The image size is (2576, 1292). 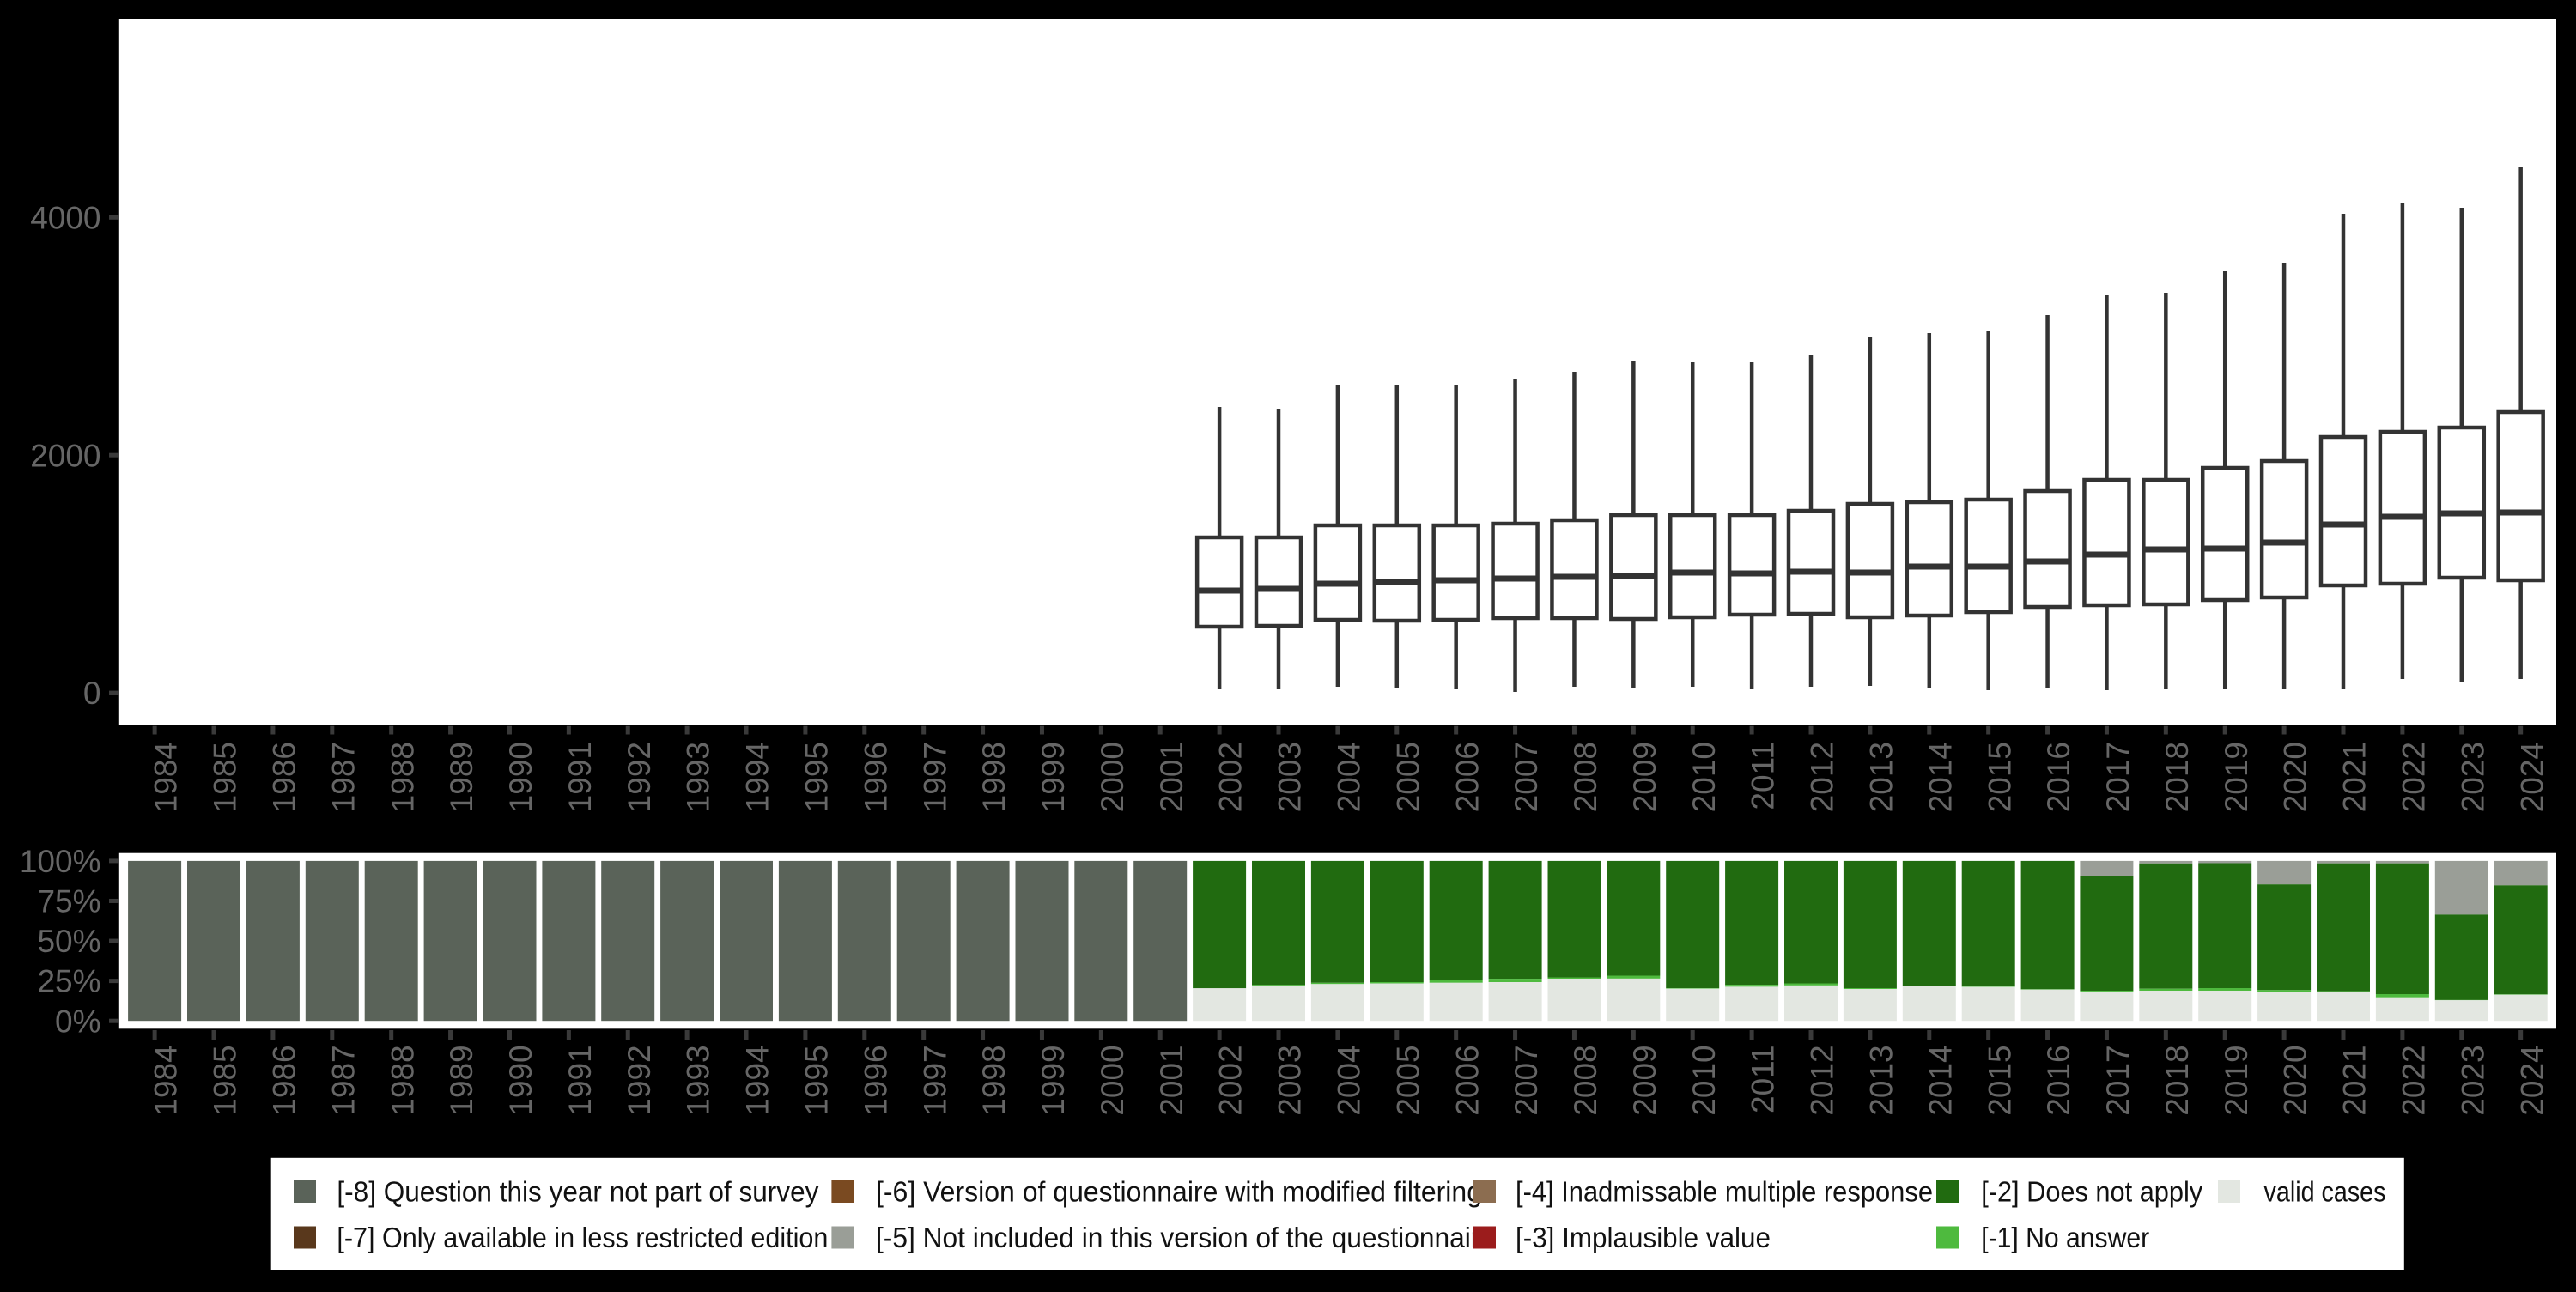 I want to click on svg-text: 4000, so click(x=65, y=217).